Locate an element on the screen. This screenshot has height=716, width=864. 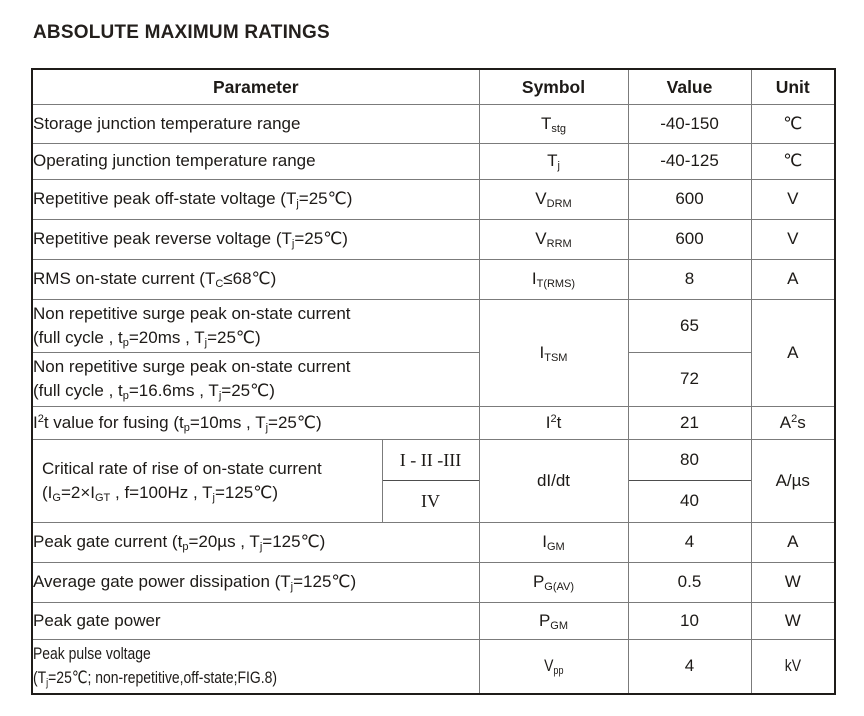
value-cell-split: 80 40 is located at coordinates (689, 480).